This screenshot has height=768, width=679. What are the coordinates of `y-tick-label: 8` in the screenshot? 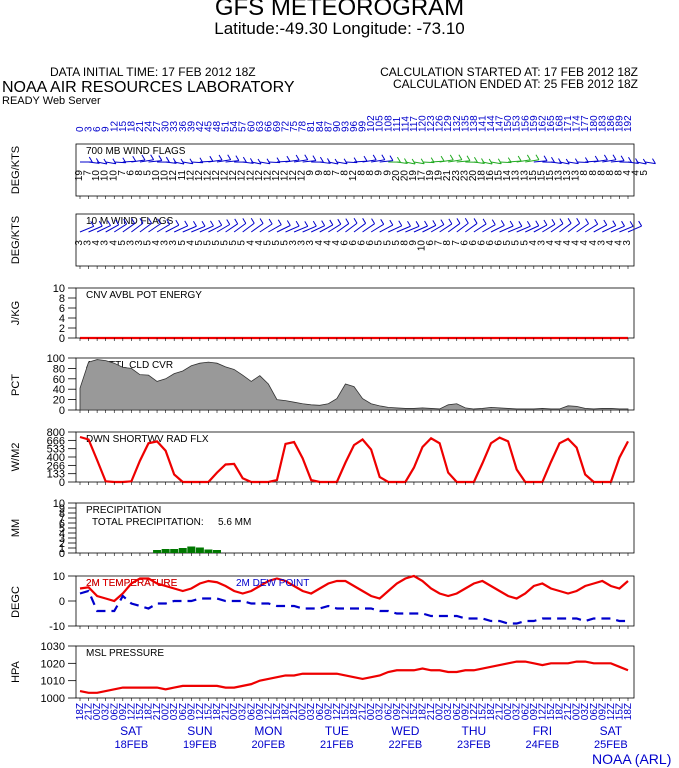 It's located at (62, 514).